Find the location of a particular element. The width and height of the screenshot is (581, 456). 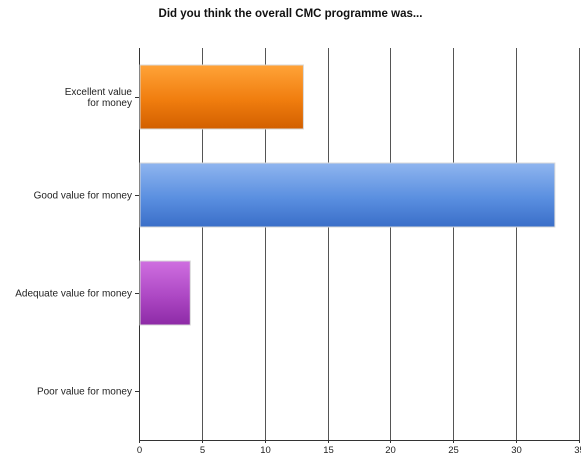

x-tick-label: 25 is located at coordinates (453, 450).